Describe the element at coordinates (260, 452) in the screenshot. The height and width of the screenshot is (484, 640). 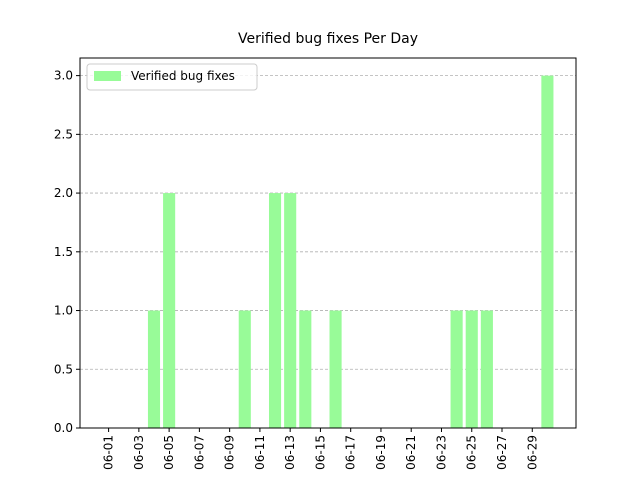
I see `x-tick-label: 06-11` at that location.